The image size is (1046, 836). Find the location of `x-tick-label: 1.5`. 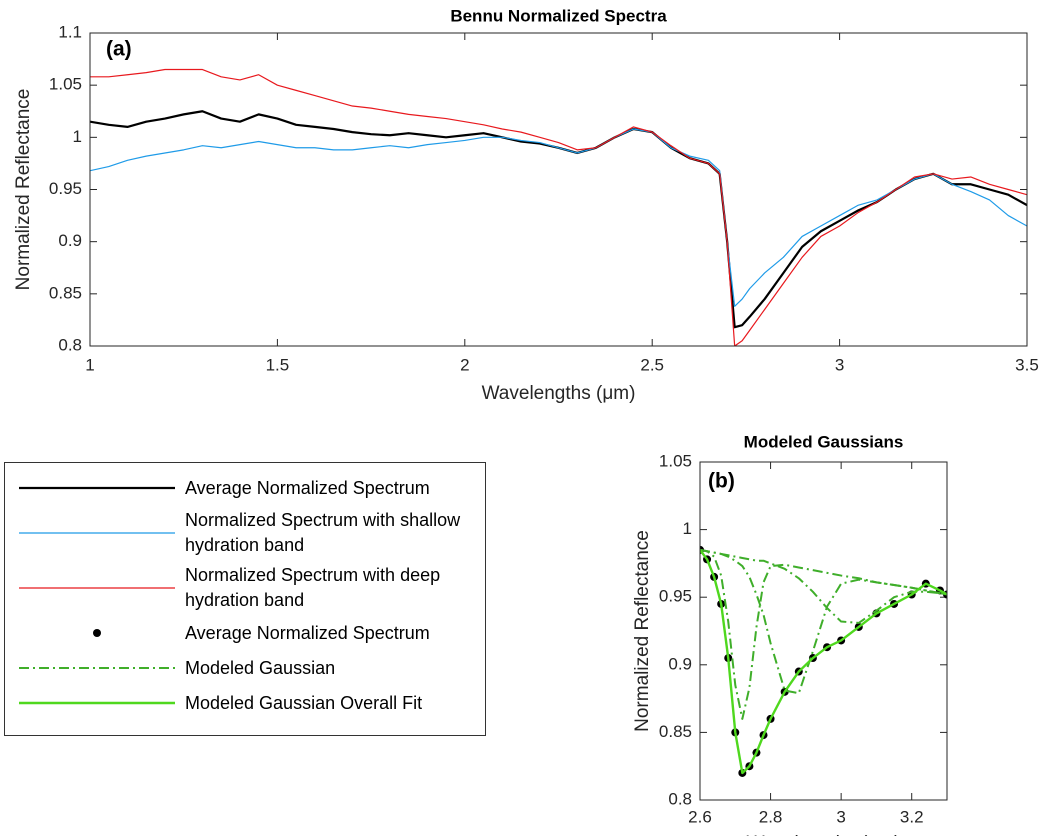

x-tick-label: 1.5 is located at coordinates (278, 364).